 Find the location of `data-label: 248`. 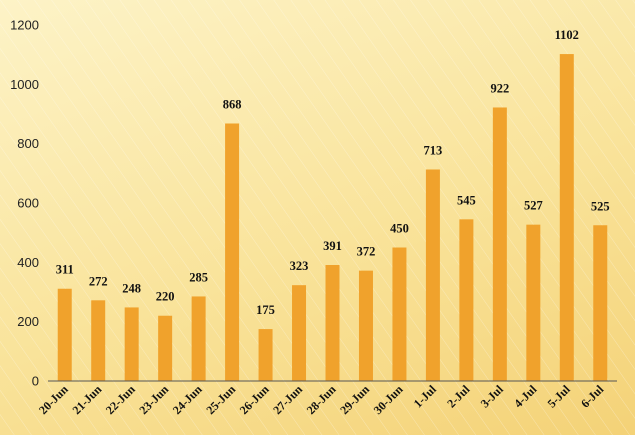

data-label: 248 is located at coordinates (131, 288).